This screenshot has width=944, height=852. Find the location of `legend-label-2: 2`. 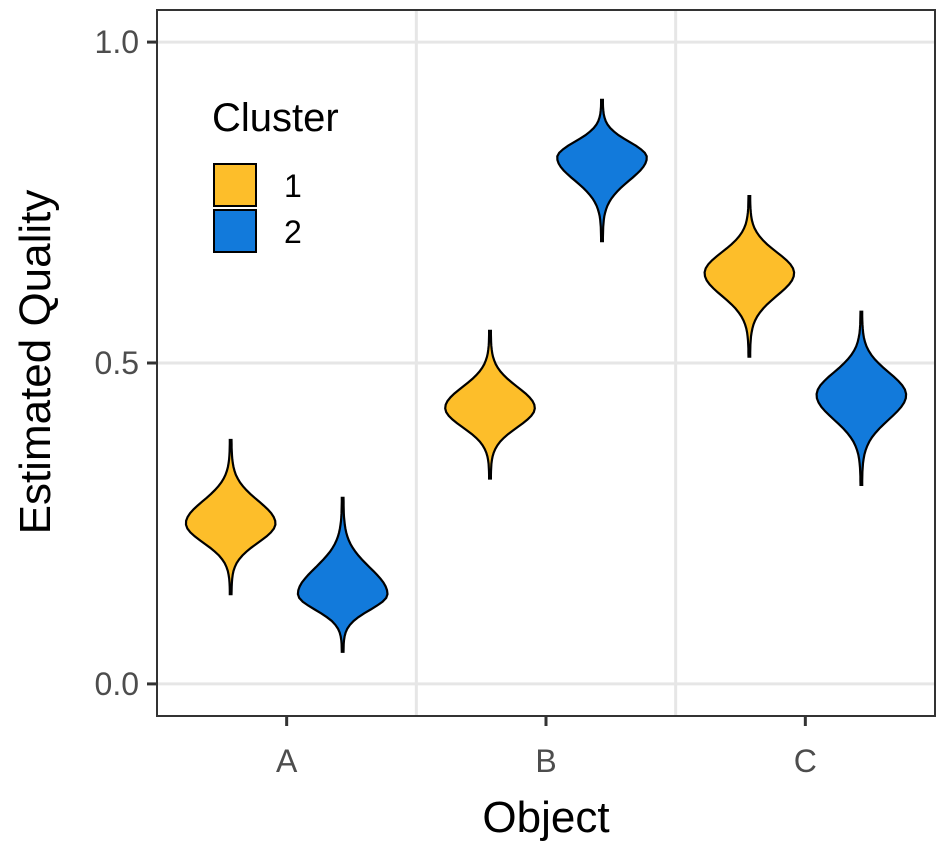

legend-label-2: 2 is located at coordinates (293, 232).